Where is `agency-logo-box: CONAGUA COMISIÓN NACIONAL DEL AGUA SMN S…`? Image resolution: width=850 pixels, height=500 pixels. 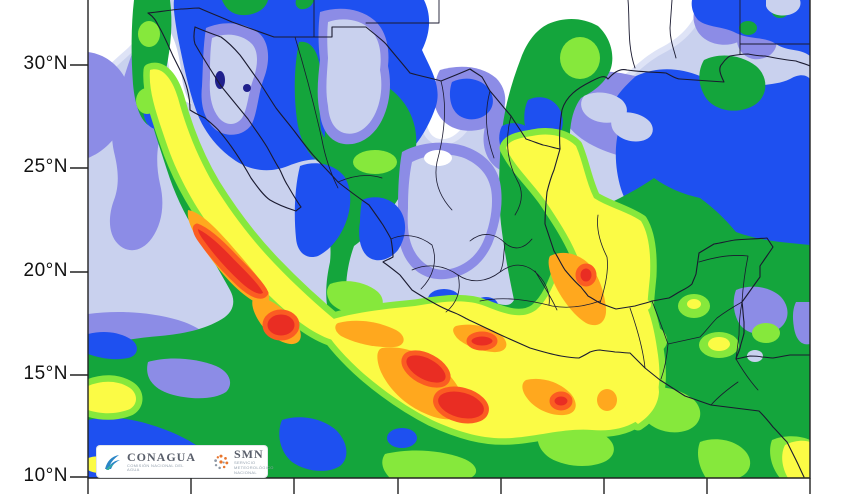 agency-logo-box: CONAGUA COMISIÓN NACIONAL DEL AGUA SMN S… is located at coordinates (185, 461).